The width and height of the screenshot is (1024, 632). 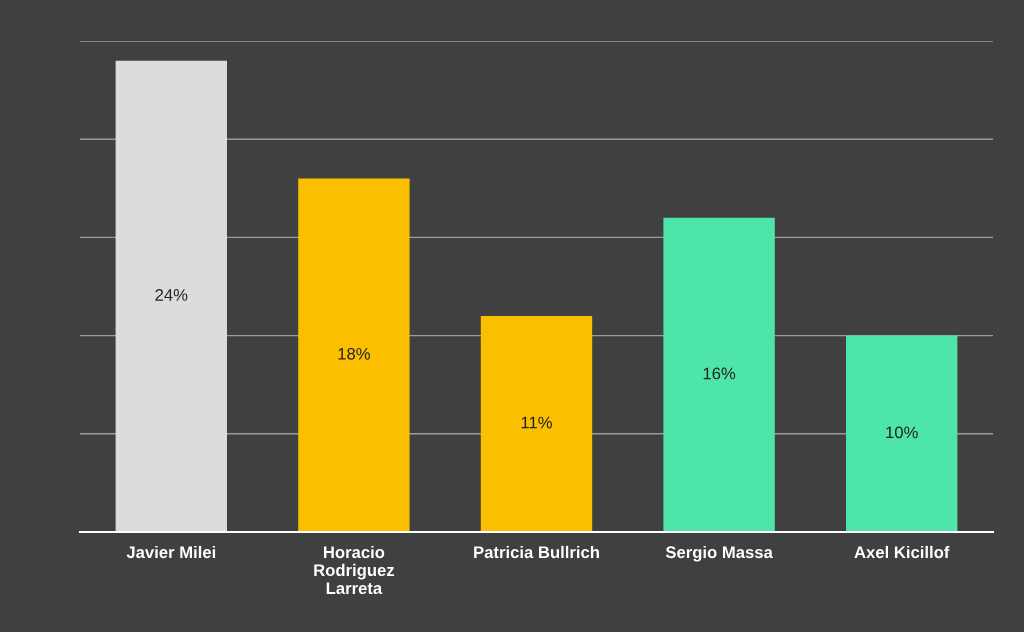 I want to click on data-label: 24%, so click(x=171, y=294).